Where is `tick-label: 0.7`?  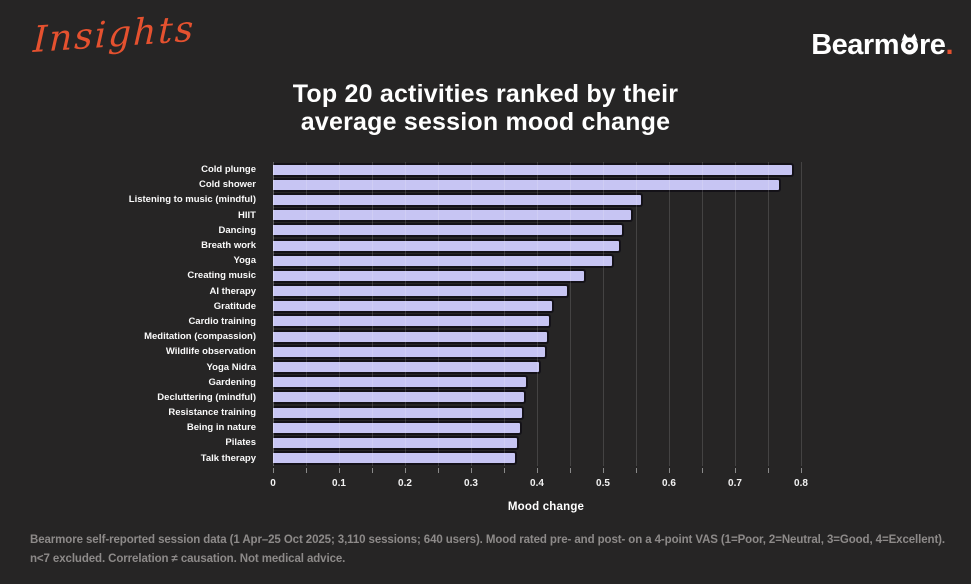 tick-label: 0.7 is located at coordinates (735, 483).